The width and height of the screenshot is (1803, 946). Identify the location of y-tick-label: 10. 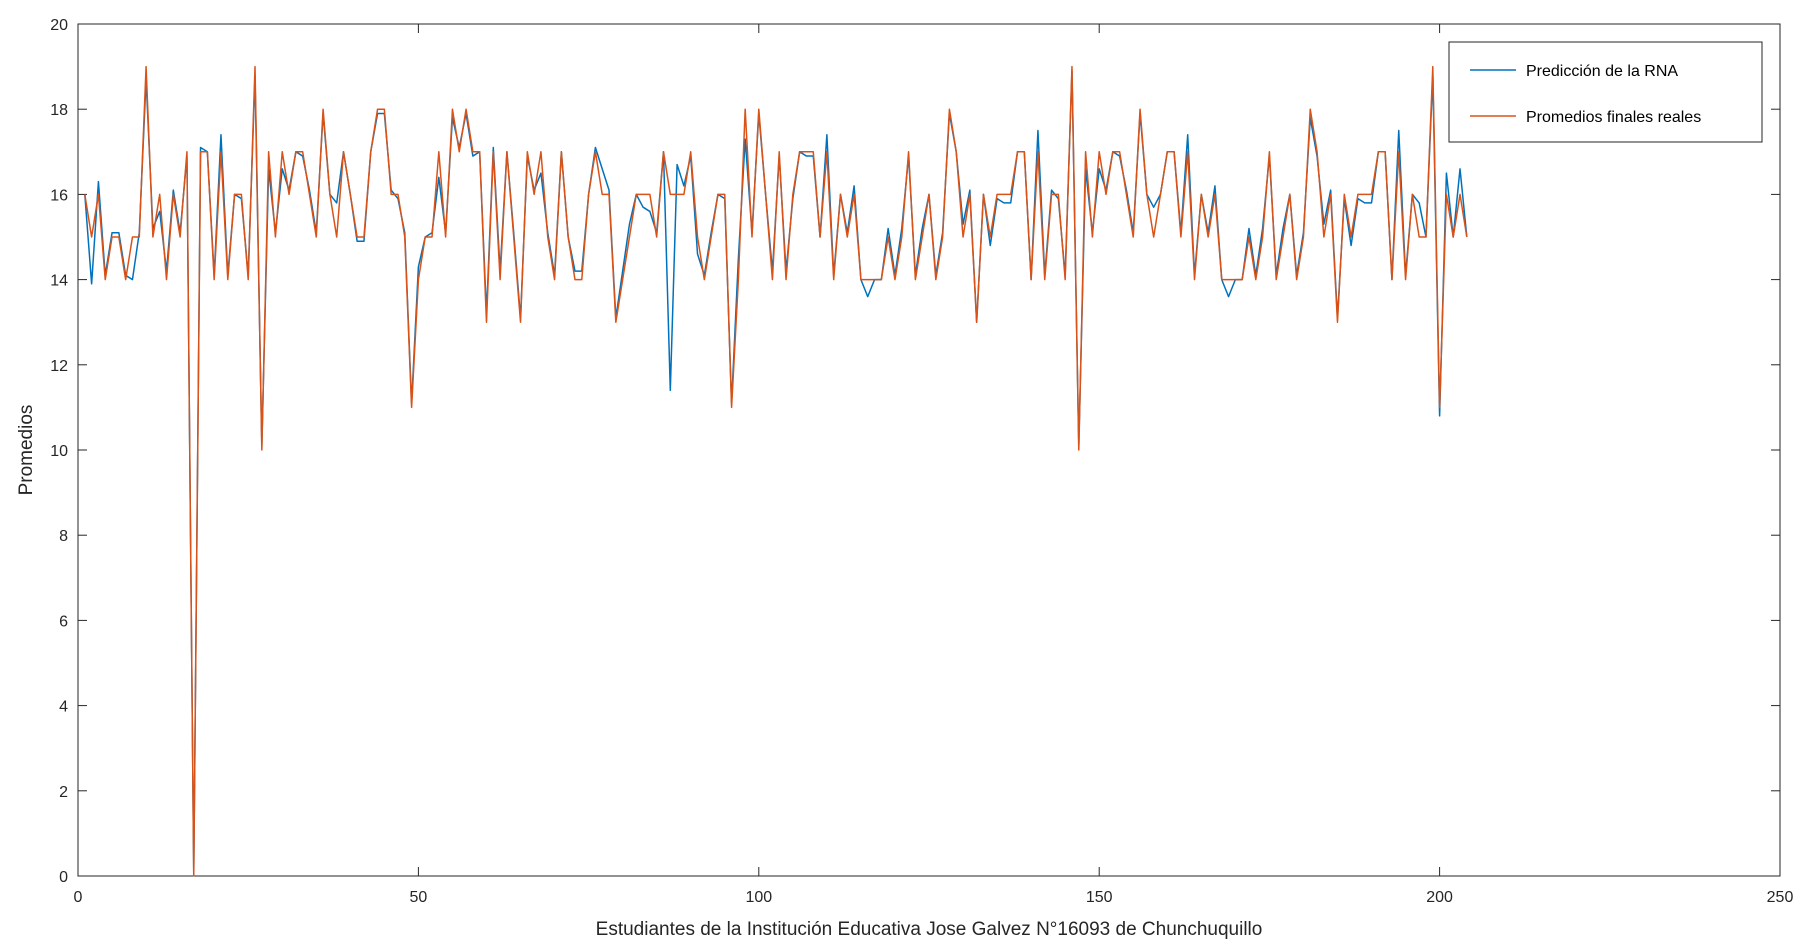
(59, 451).